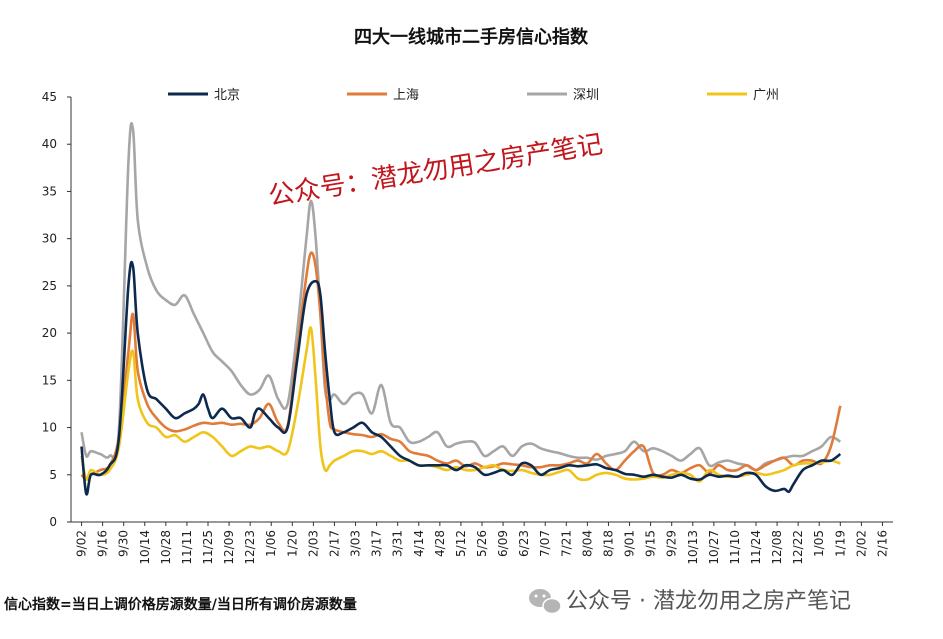  What do you see at coordinates (608, 543) in the screenshot?
I see `x-tick-label: 8/18` at bounding box center [608, 543].